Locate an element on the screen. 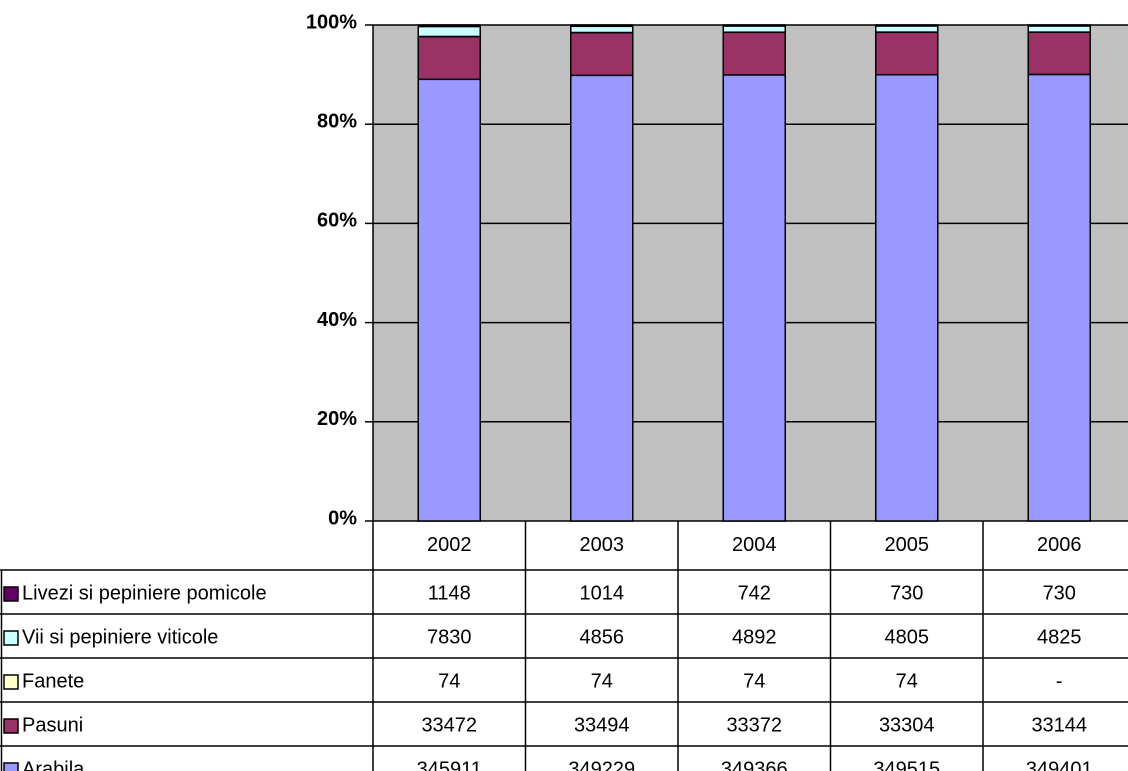  table-value: 349229 is located at coordinates (601, 764).